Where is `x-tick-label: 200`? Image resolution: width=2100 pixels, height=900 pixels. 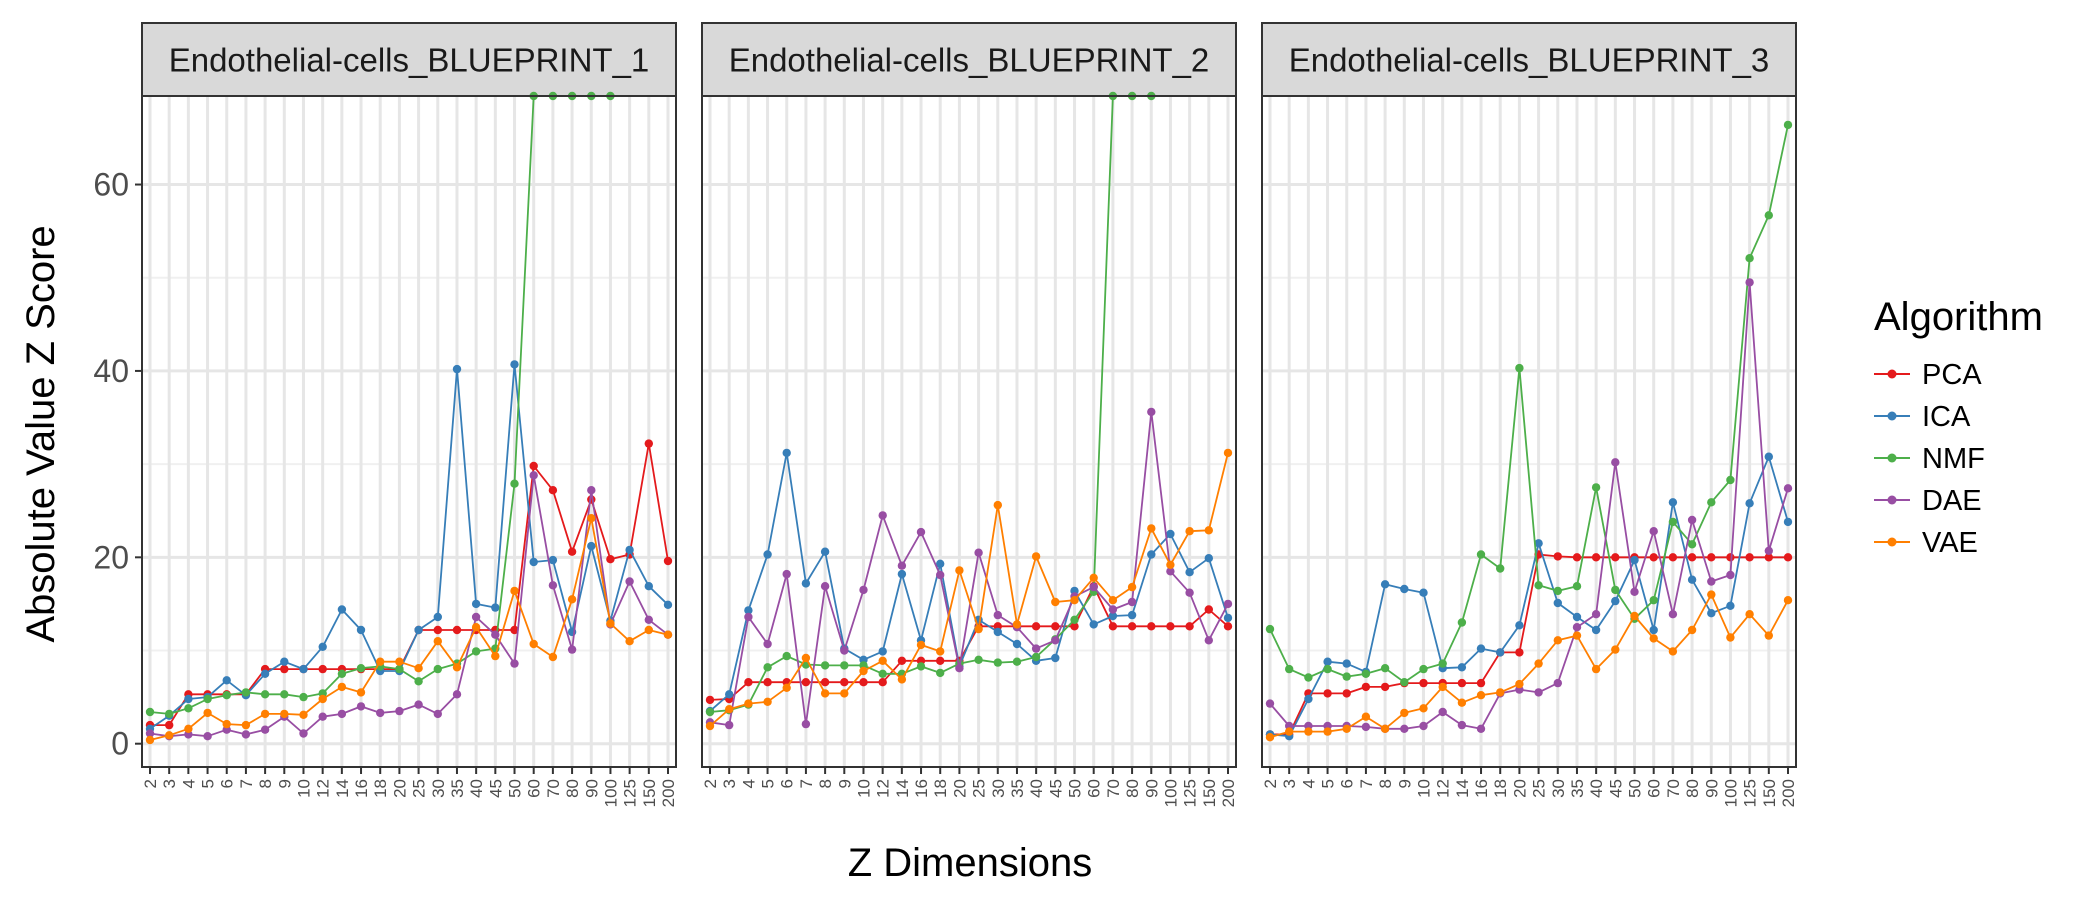 x-tick-label: 200 is located at coordinates (1788, 793).